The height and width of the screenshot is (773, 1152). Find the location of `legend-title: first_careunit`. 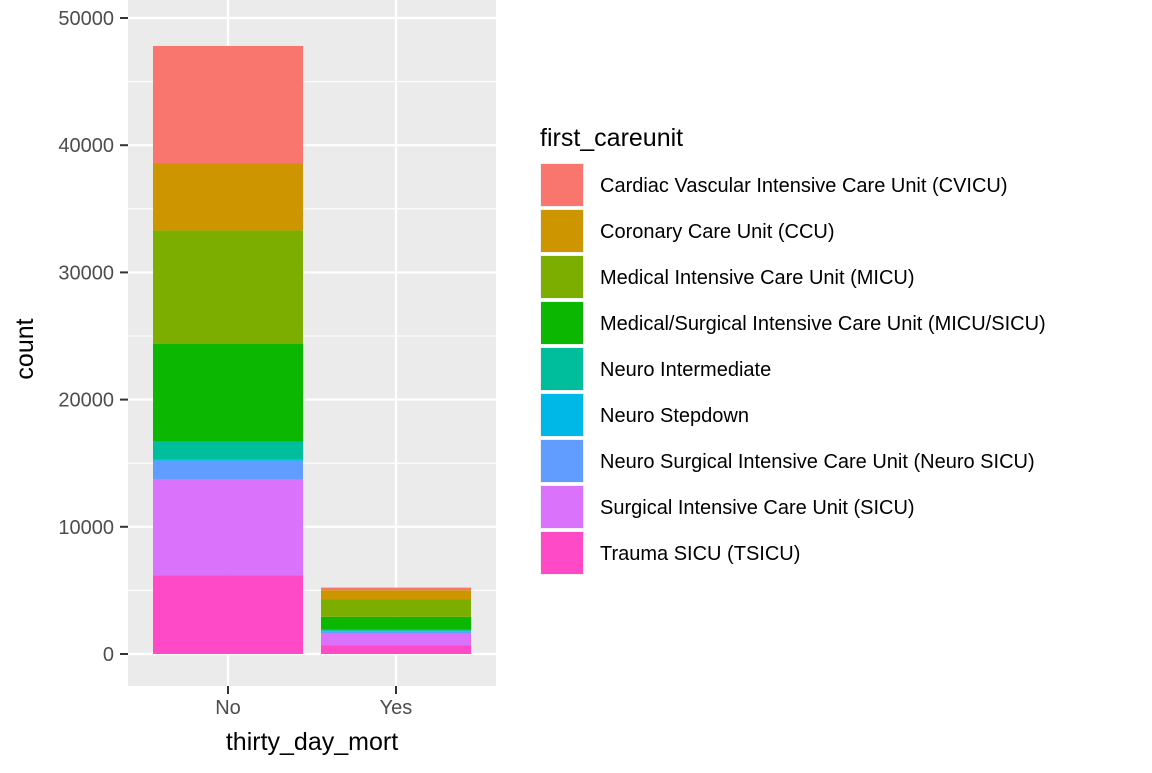

legend-title: first_careunit is located at coordinates (611, 138).